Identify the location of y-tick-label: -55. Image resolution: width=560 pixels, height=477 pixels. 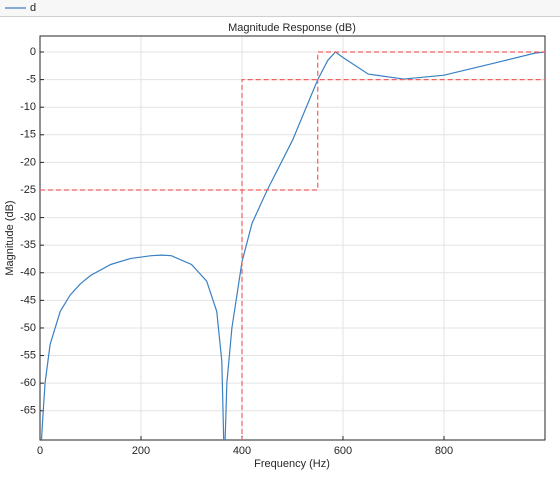
(28, 355).